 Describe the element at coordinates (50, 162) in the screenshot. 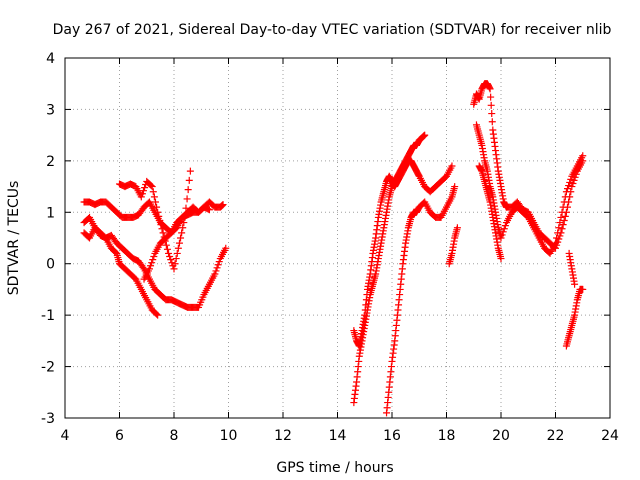

I see `y-tick-label: 2` at that location.